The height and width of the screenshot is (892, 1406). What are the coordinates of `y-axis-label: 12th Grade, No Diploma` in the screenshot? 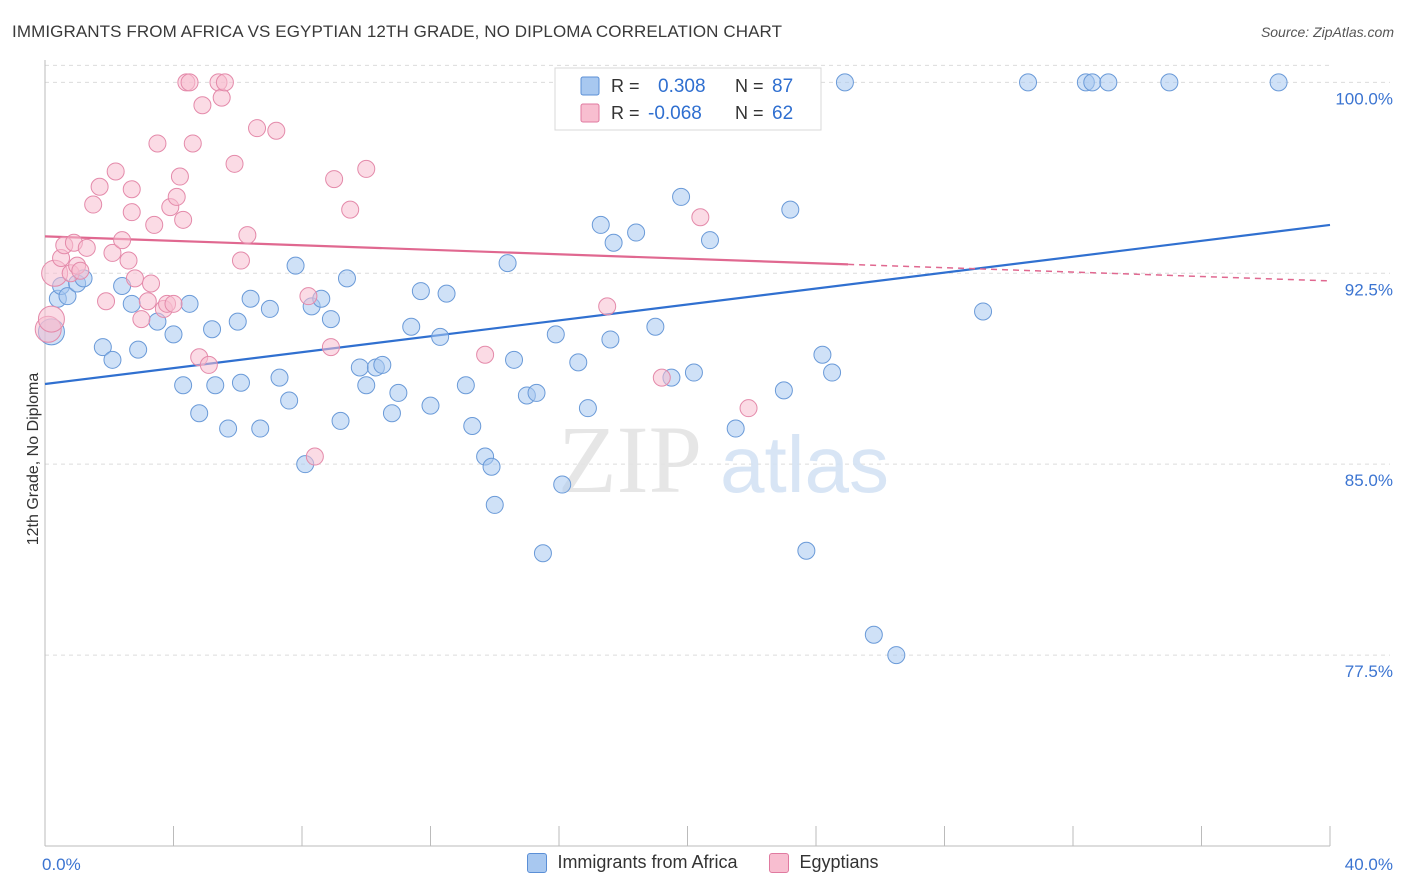 It's located at (33, 459).